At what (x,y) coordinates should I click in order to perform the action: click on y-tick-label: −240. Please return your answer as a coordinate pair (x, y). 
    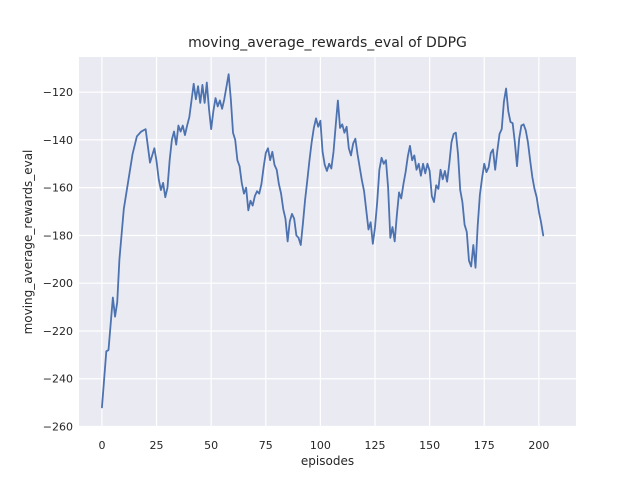
    Looking at the image, I should click on (58, 379).